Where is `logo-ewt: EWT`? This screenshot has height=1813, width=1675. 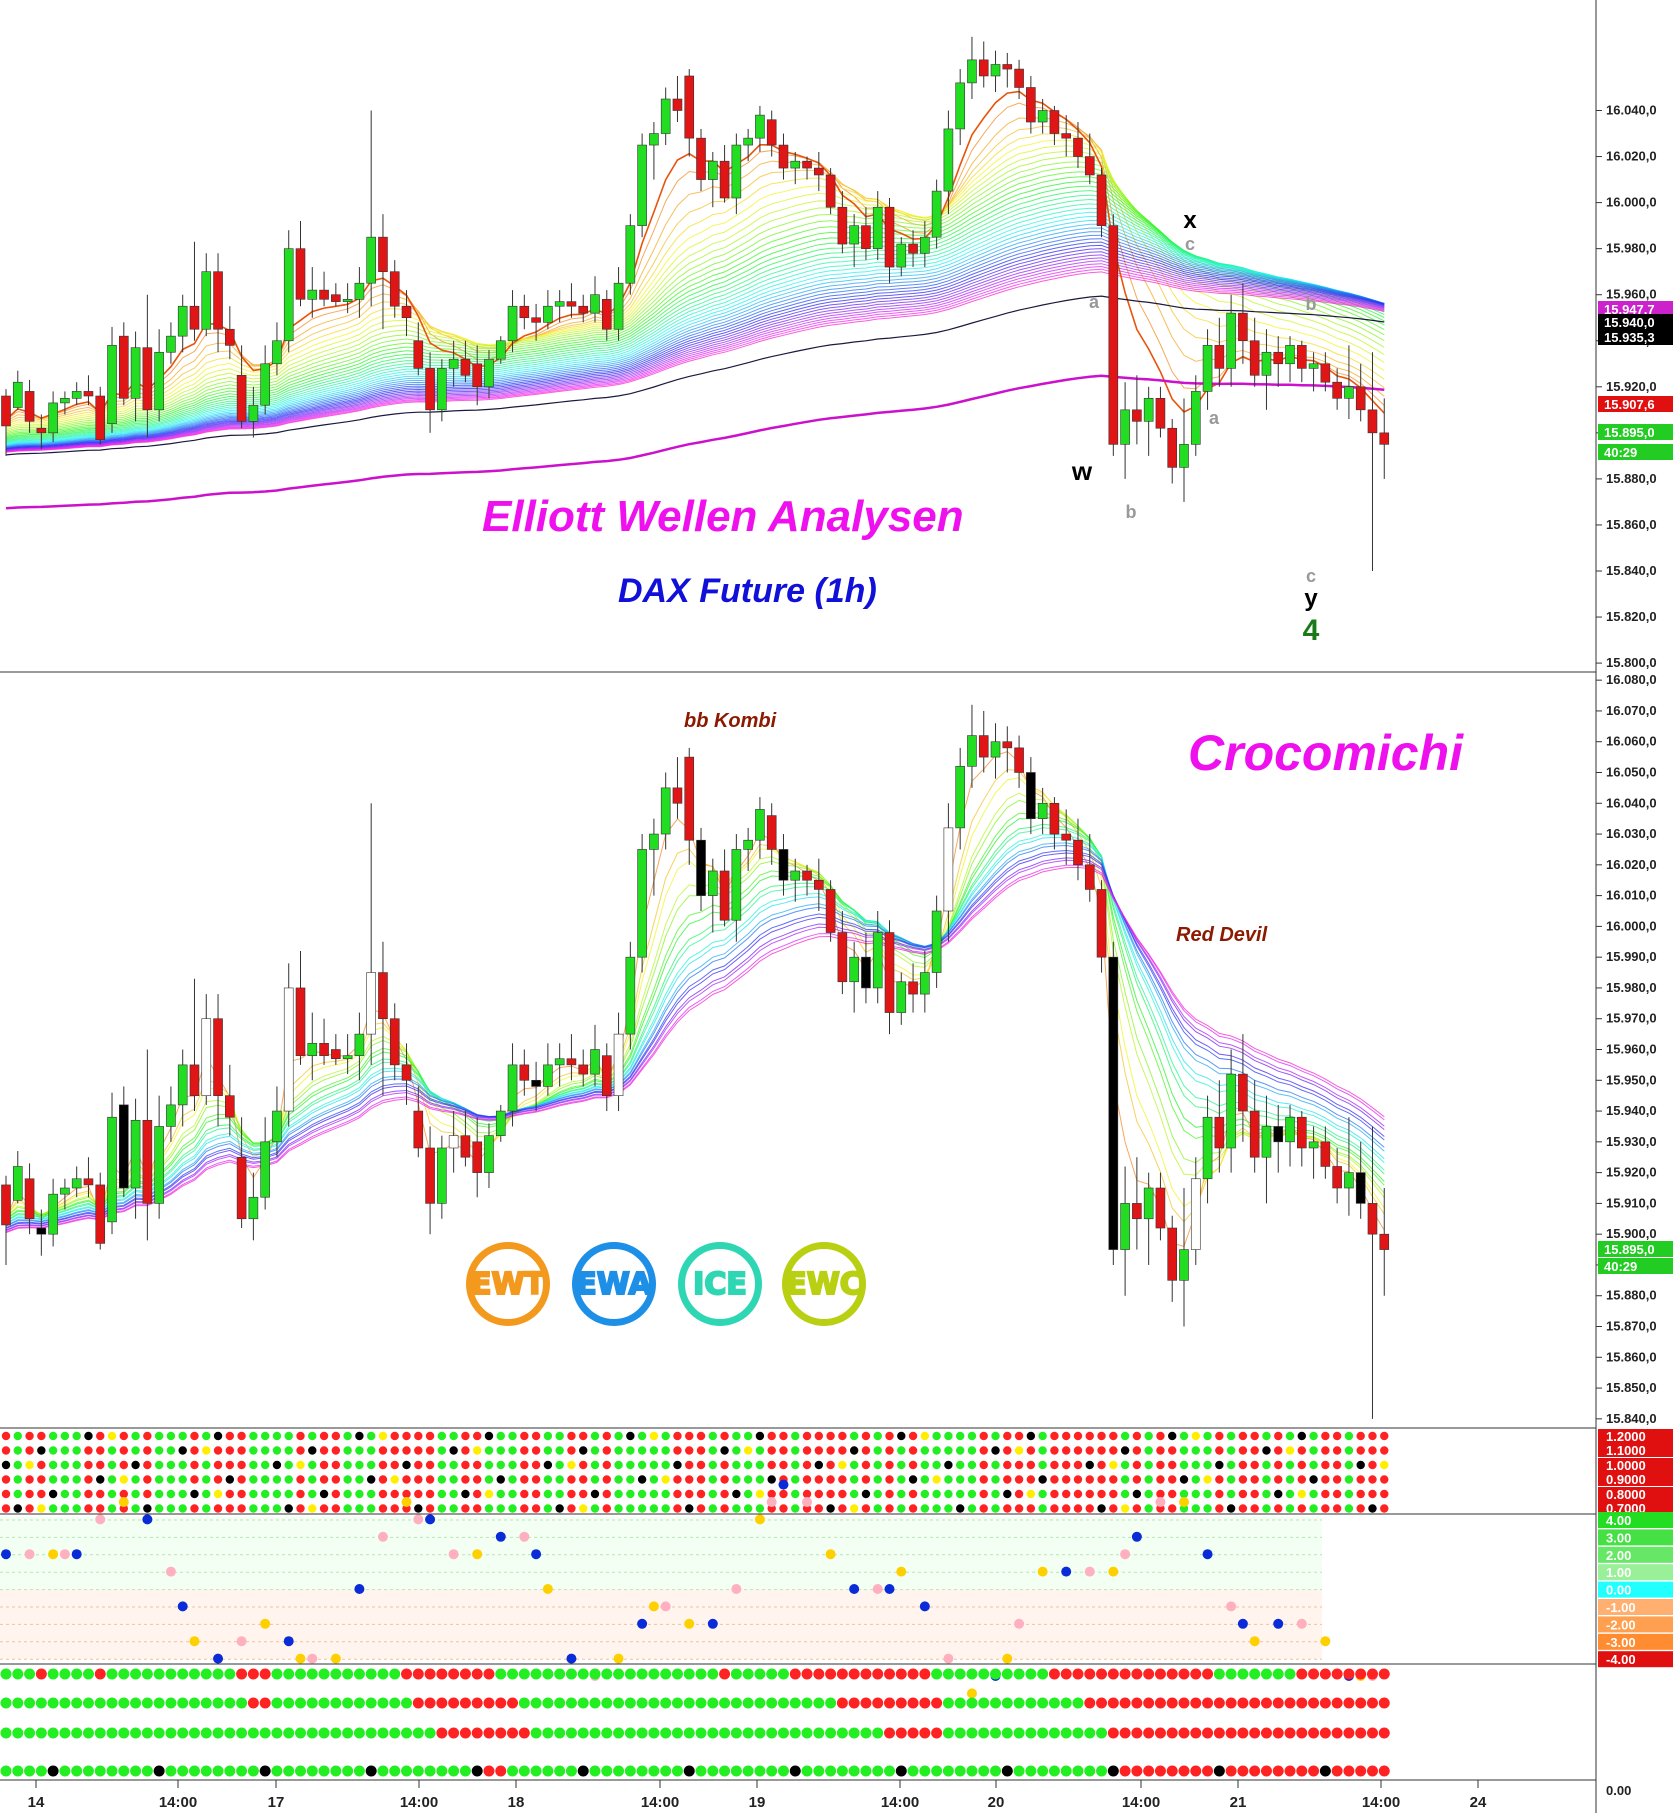 logo-ewt: EWT is located at coordinates (508, 1284).